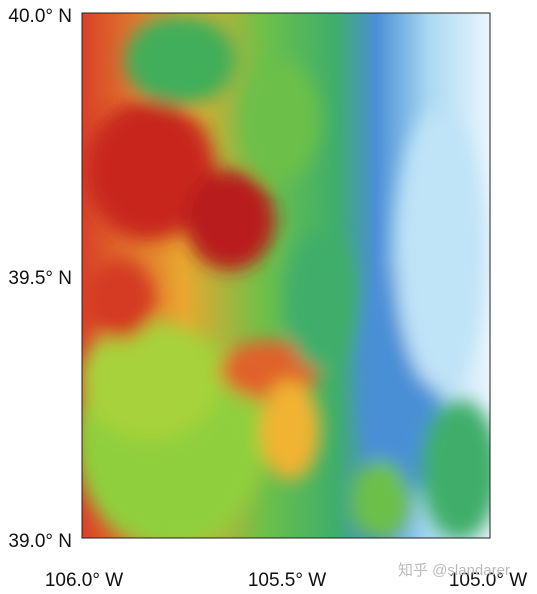 This screenshot has width=537, height=594. Describe the element at coordinates (40, 541) in the screenshot. I see `lat-label: 39.0° N` at that location.